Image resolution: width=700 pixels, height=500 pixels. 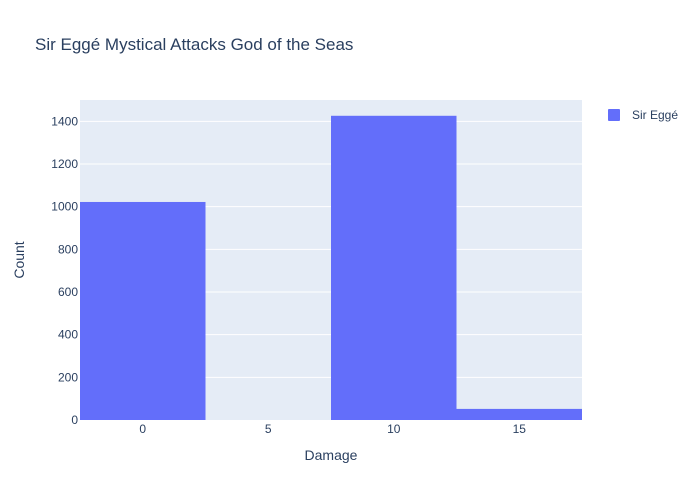 What do you see at coordinates (64, 270) in the screenshot?
I see `y-axis-ticks: 0 200 400 600 800 1000 1200 1400` at bounding box center [64, 270].